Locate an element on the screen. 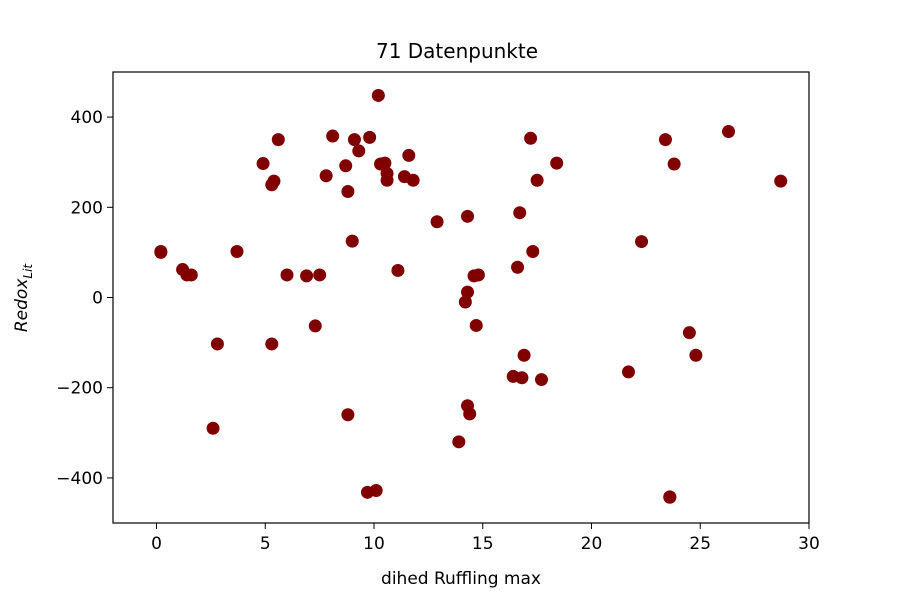 Image resolution: width=900 pixels, height=600 pixels. y-axis-ticks: −400 −200 0 200 400 is located at coordinates (84, 298).